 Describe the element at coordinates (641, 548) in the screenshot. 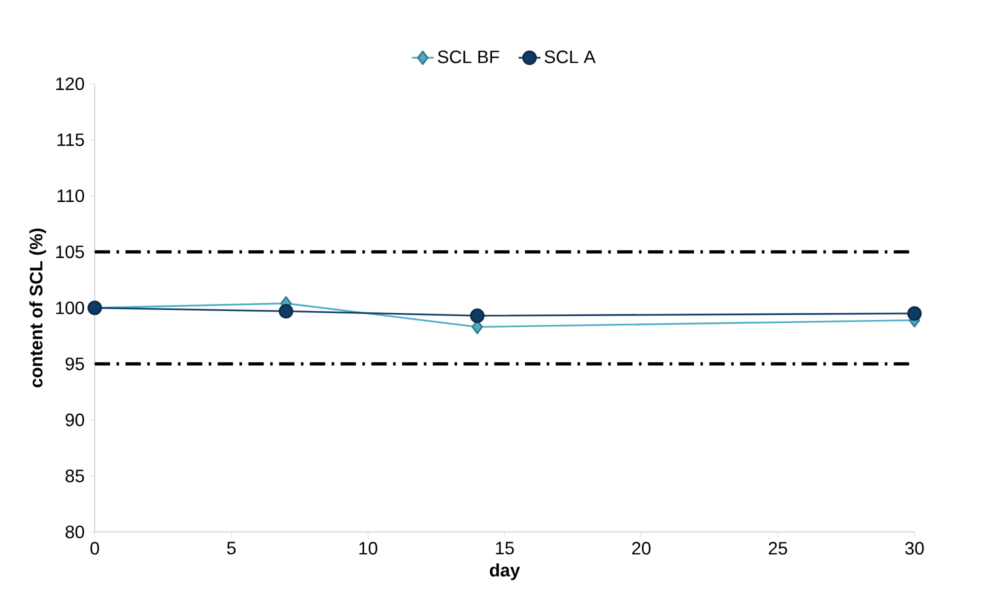

I see `x-tick-label: 20` at that location.